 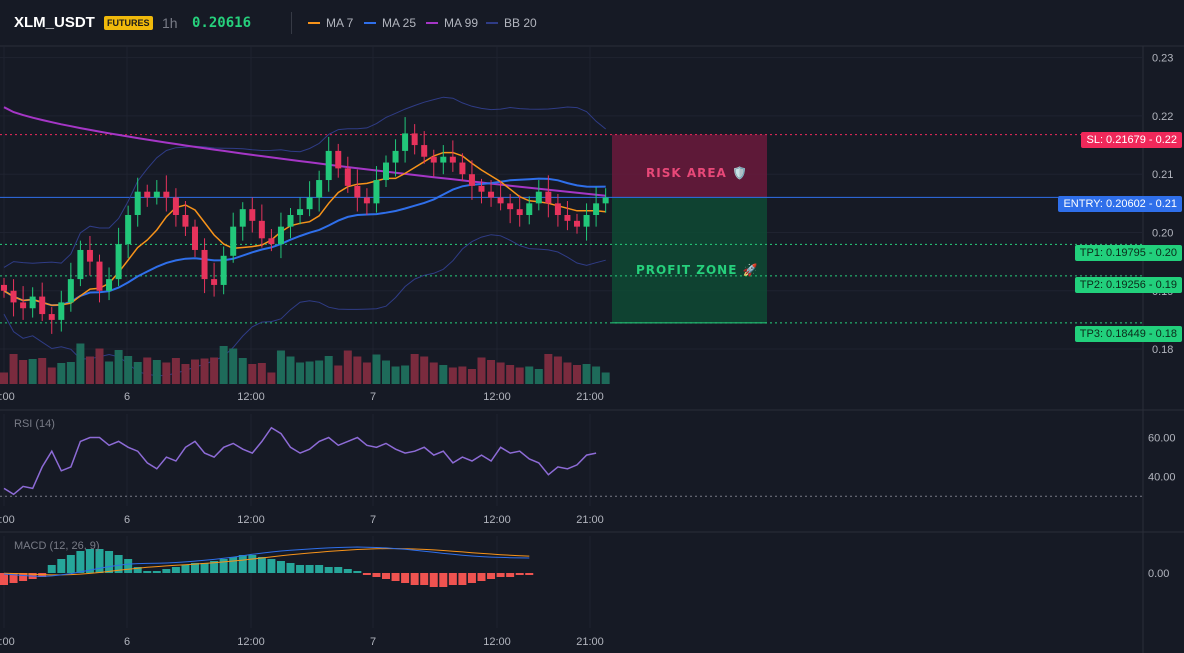 What do you see at coordinates (54, 22) in the screenshot?
I see `symbol-name: XLM_USDT` at bounding box center [54, 22].